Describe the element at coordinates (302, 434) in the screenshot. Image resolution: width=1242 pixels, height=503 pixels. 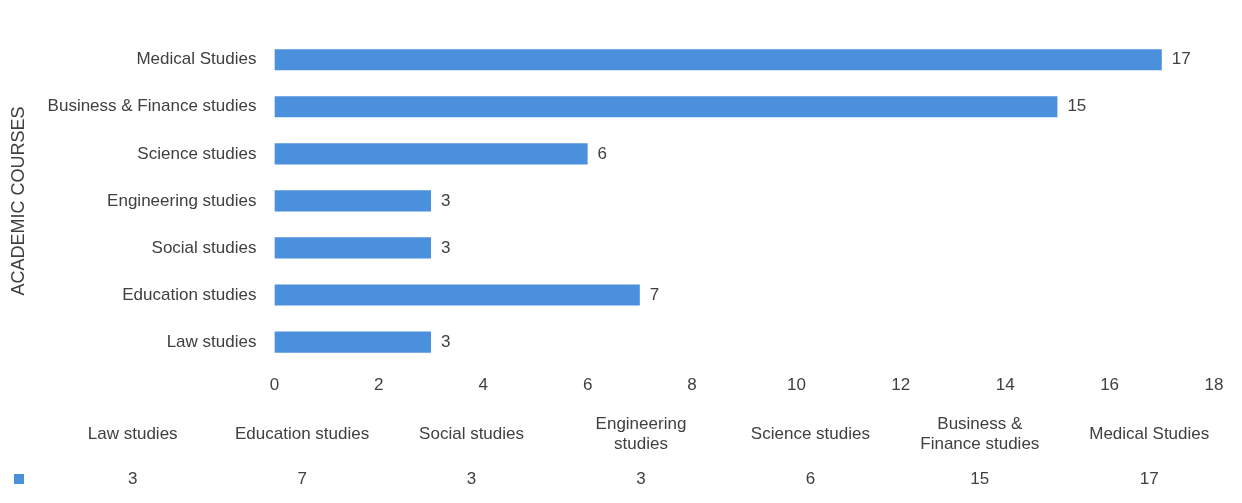
I see `category-label: Education studies` at that location.